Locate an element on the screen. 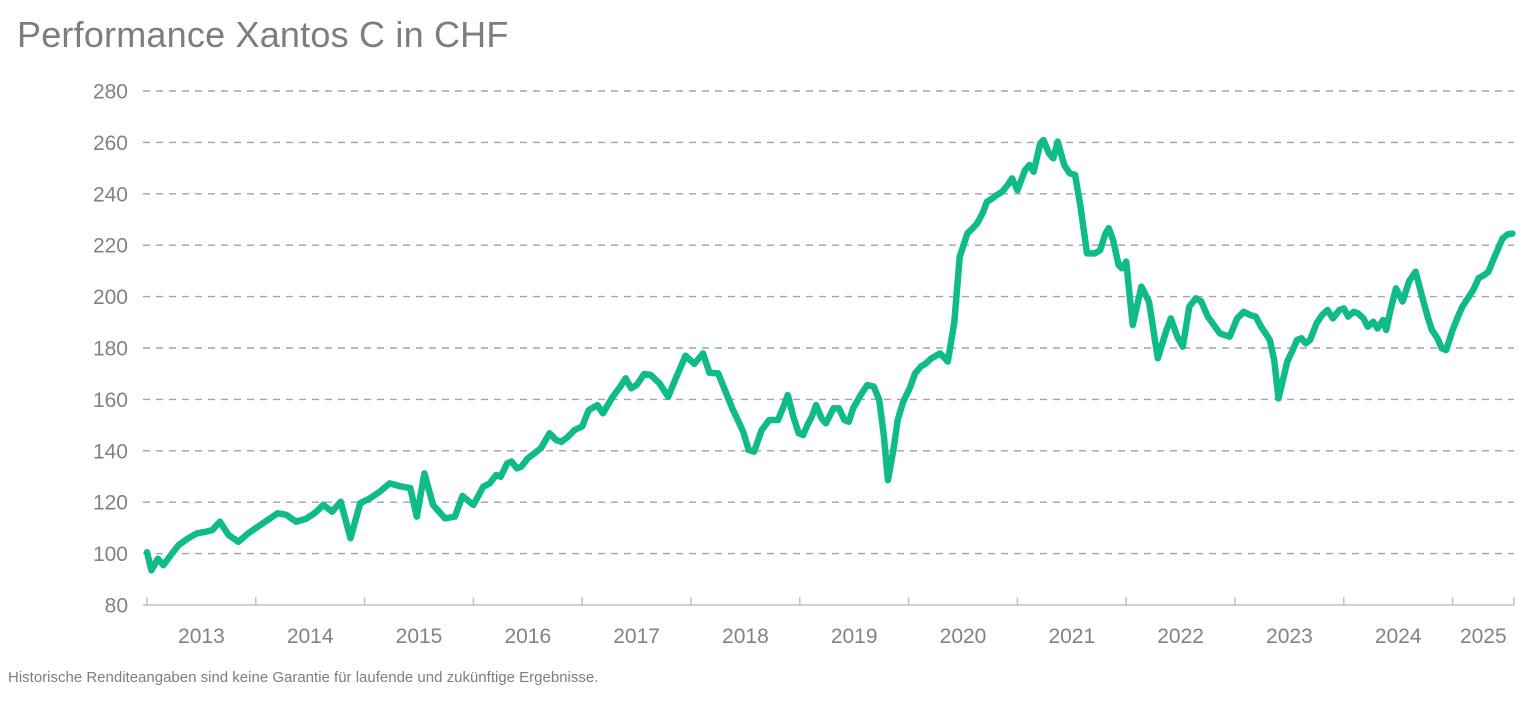 The height and width of the screenshot is (707, 1539). x-axis-label: 2021 is located at coordinates (1071, 636).